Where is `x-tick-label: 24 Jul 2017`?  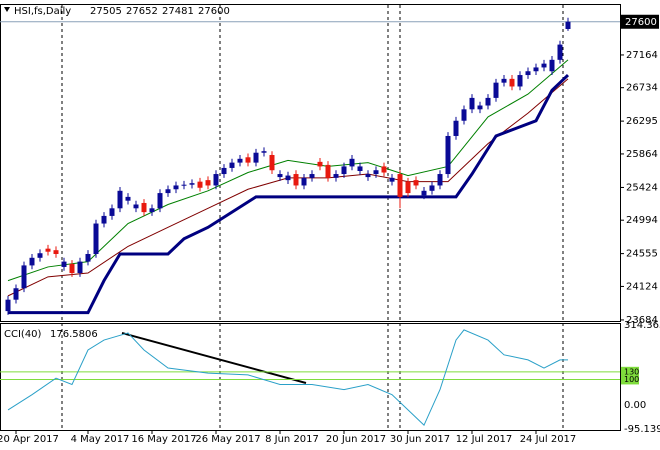
x-tick-label: 24 Jul 2017 is located at coordinates (548, 439).